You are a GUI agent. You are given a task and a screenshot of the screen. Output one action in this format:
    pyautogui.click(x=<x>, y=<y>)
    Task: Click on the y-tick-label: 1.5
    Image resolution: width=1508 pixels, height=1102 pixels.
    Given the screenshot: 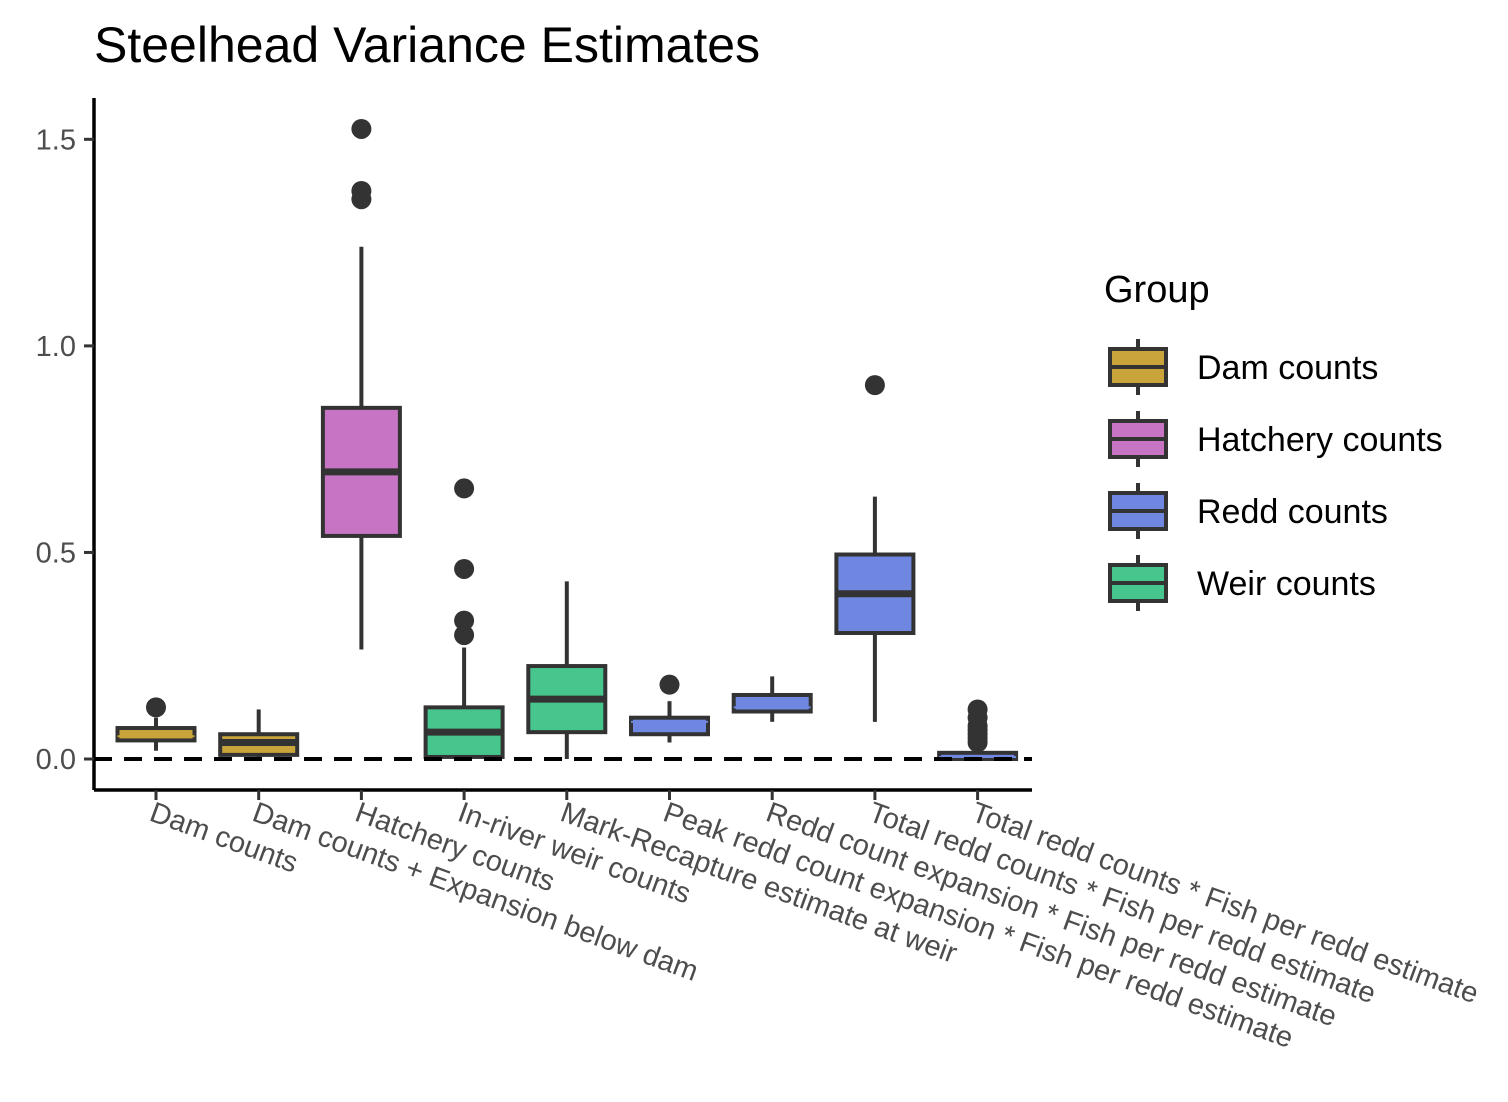 What is the action you would take?
    pyautogui.click(x=56, y=140)
    